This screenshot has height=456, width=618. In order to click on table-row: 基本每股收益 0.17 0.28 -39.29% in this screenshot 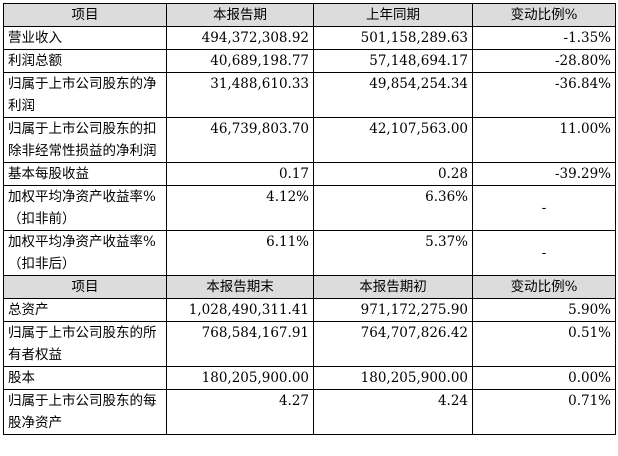, I will do `click(309, 174)`.